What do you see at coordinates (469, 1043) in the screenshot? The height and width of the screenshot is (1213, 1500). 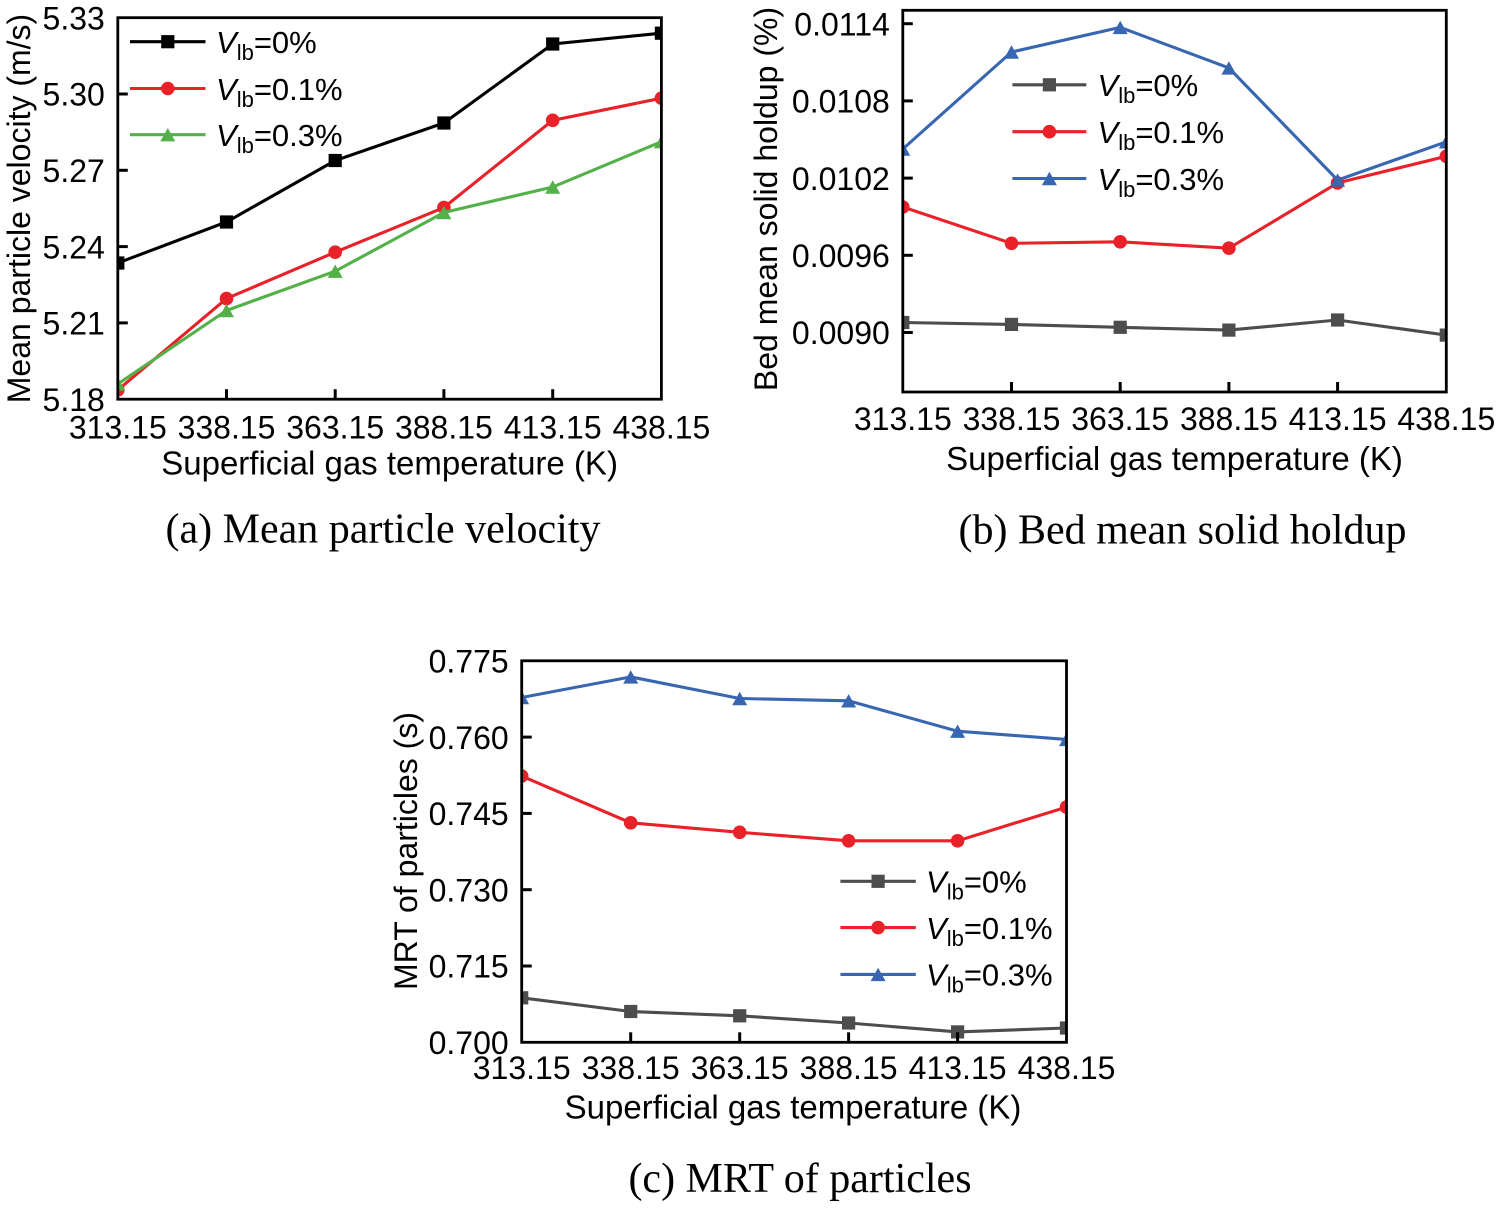 I see `svg-text: 0.700` at bounding box center [469, 1043].